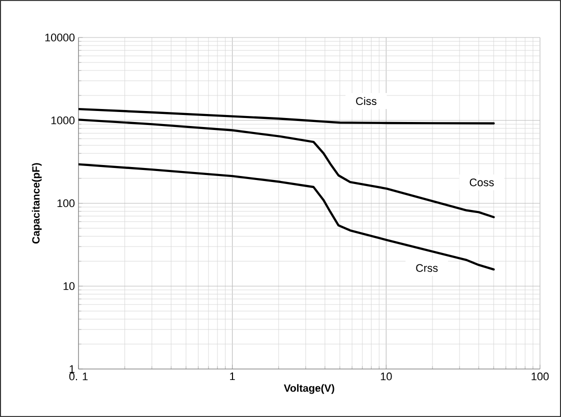 This screenshot has width=561, height=417. What do you see at coordinates (386, 376) in the screenshot?
I see `x-tick-label: 10` at bounding box center [386, 376].